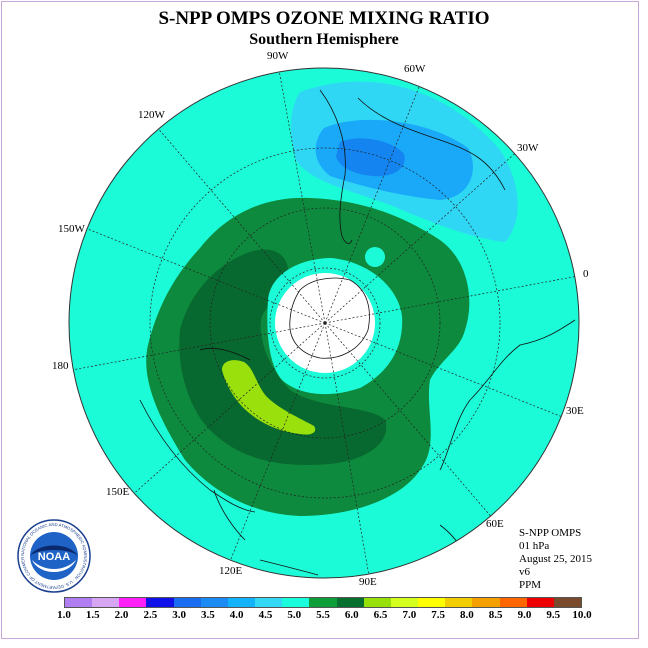 The width and height of the screenshot is (648, 648). What do you see at coordinates (265, 615) in the screenshot?
I see `color-bar-tick-label: 4.5` at bounding box center [265, 615].